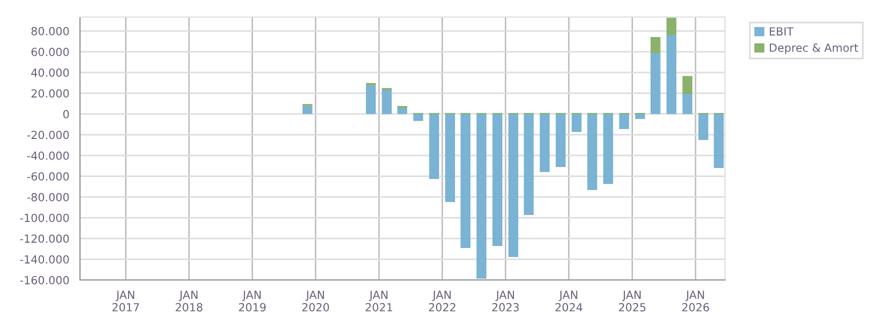 Image resolution: width=876 pixels, height=313 pixels. I want to click on legend-label: Deprec & Amort, so click(814, 49).